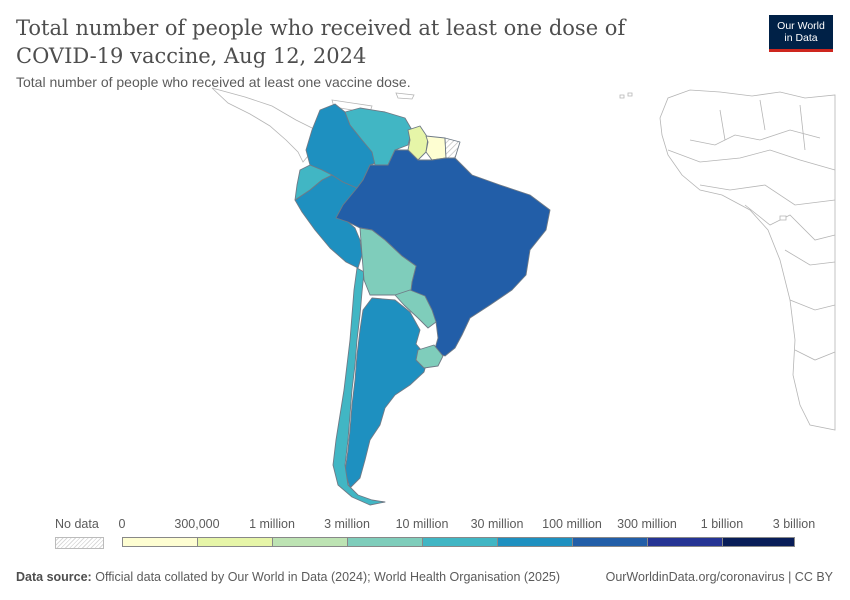 The width and height of the screenshot is (850, 600). What do you see at coordinates (197, 524) in the screenshot?
I see `legend-label-1: 300,000` at bounding box center [197, 524].